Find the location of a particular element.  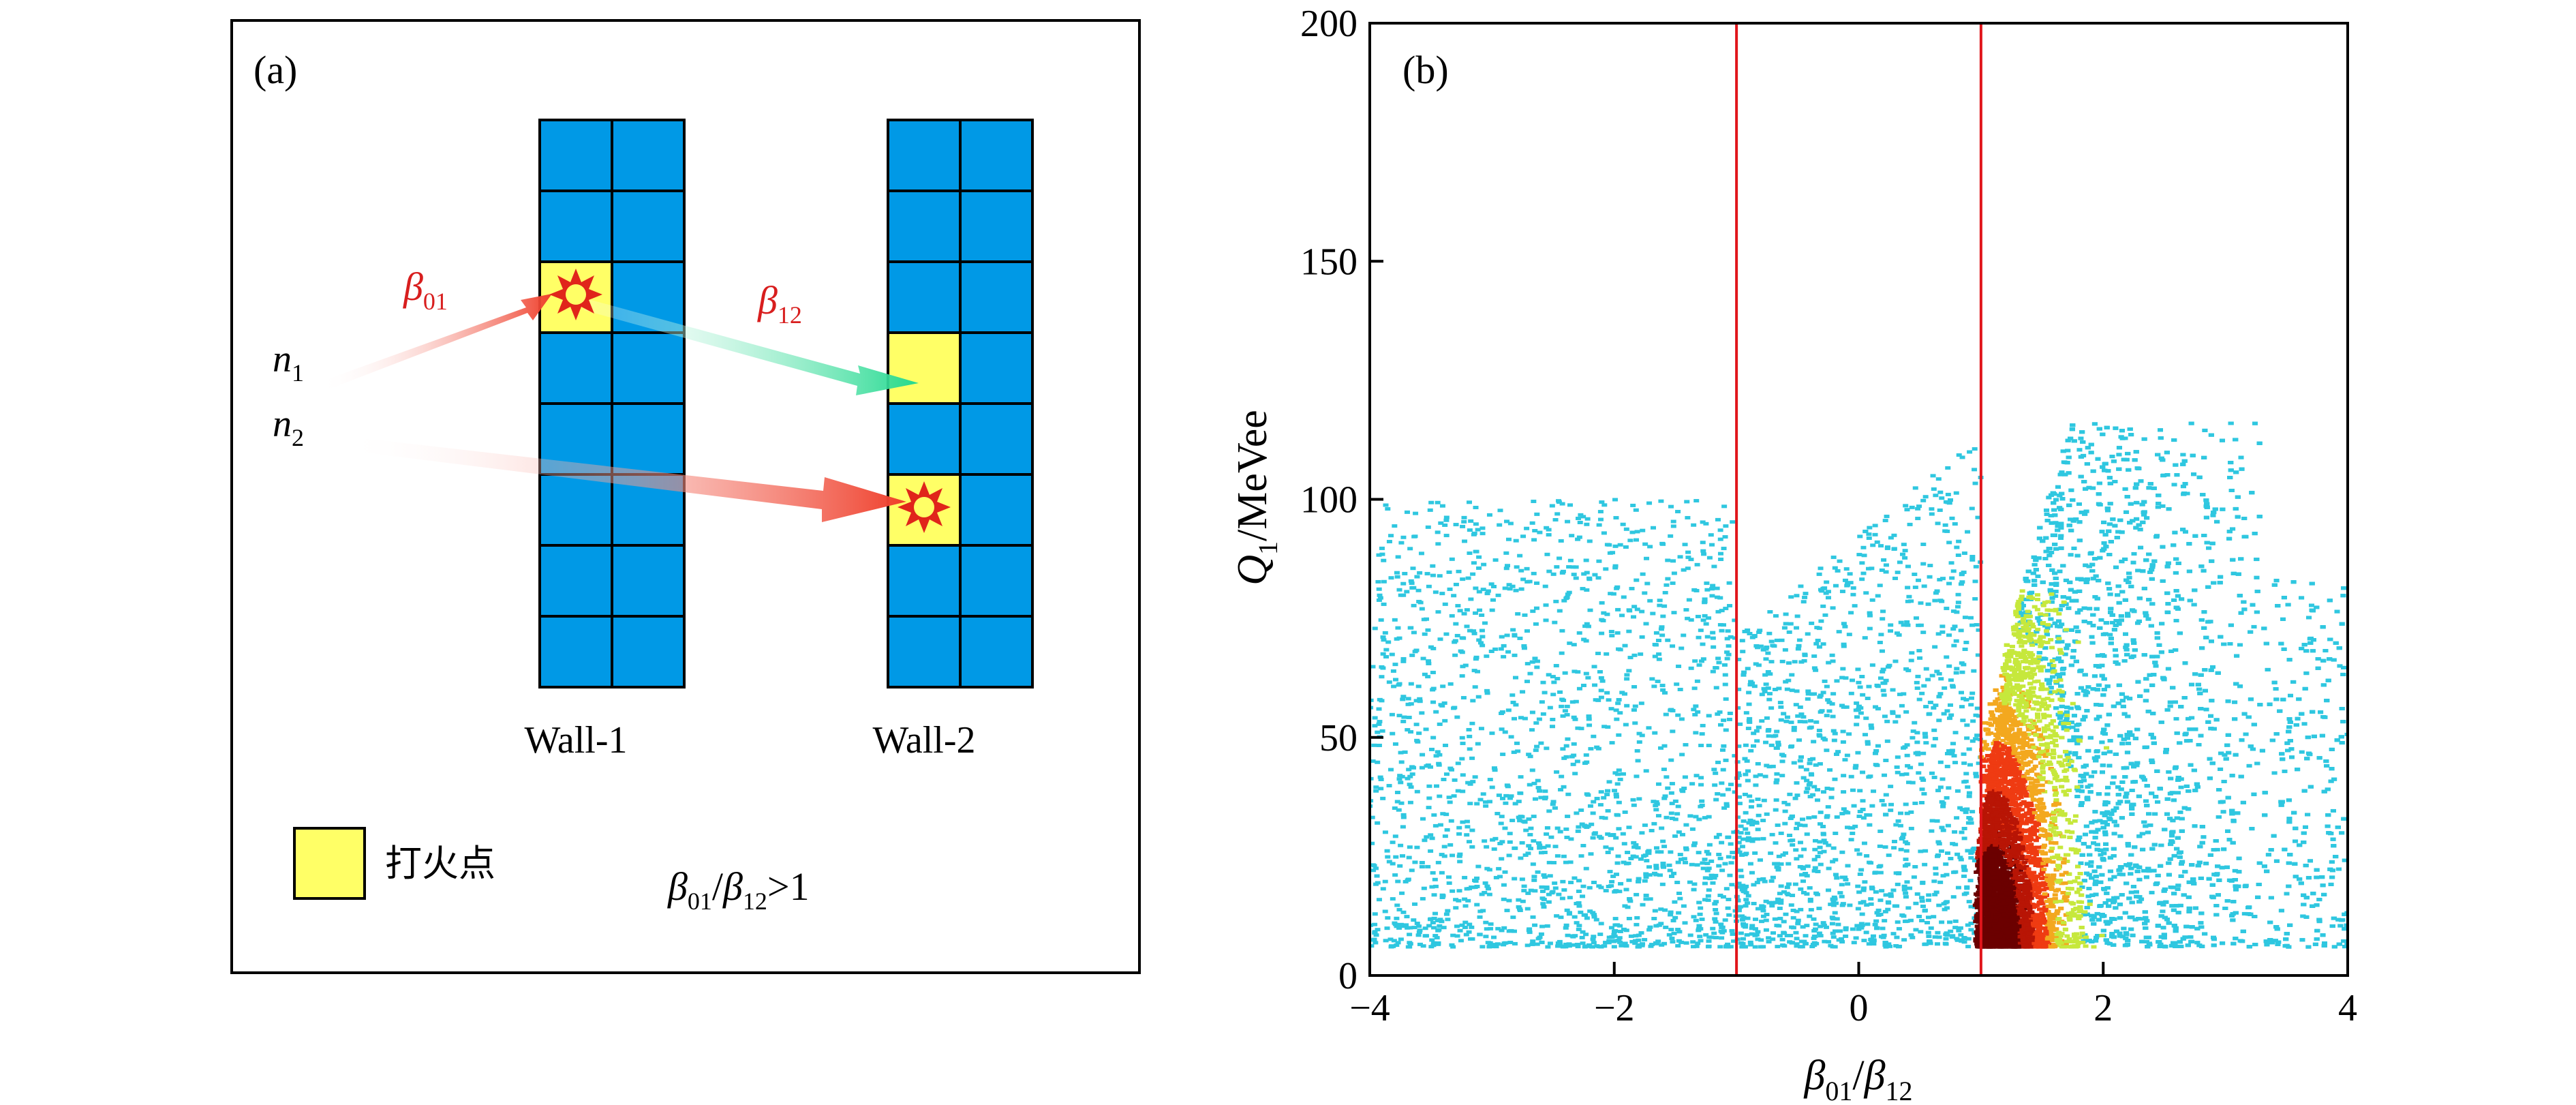

wall-cell is located at coordinates (575, 226).